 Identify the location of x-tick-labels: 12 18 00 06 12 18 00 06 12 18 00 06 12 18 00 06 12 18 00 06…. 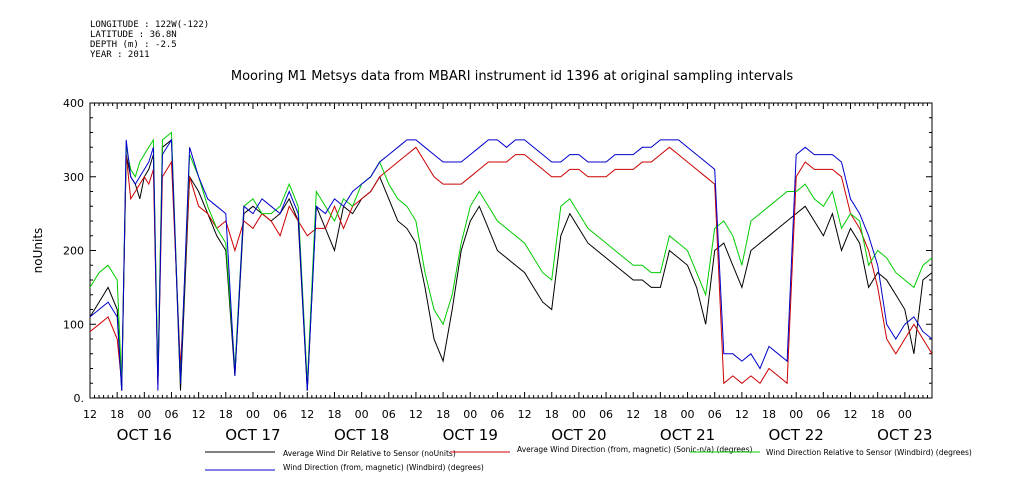
(497, 414).